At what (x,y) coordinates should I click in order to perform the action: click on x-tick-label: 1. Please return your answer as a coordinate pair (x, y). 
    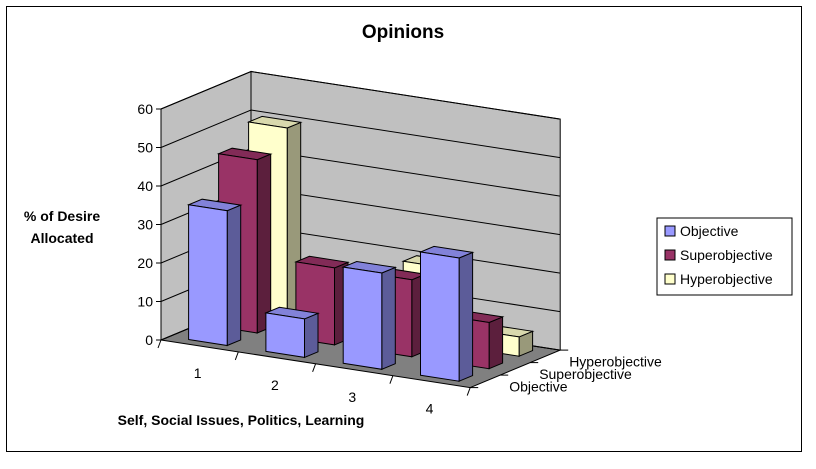
    Looking at the image, I should click on (198, 373).